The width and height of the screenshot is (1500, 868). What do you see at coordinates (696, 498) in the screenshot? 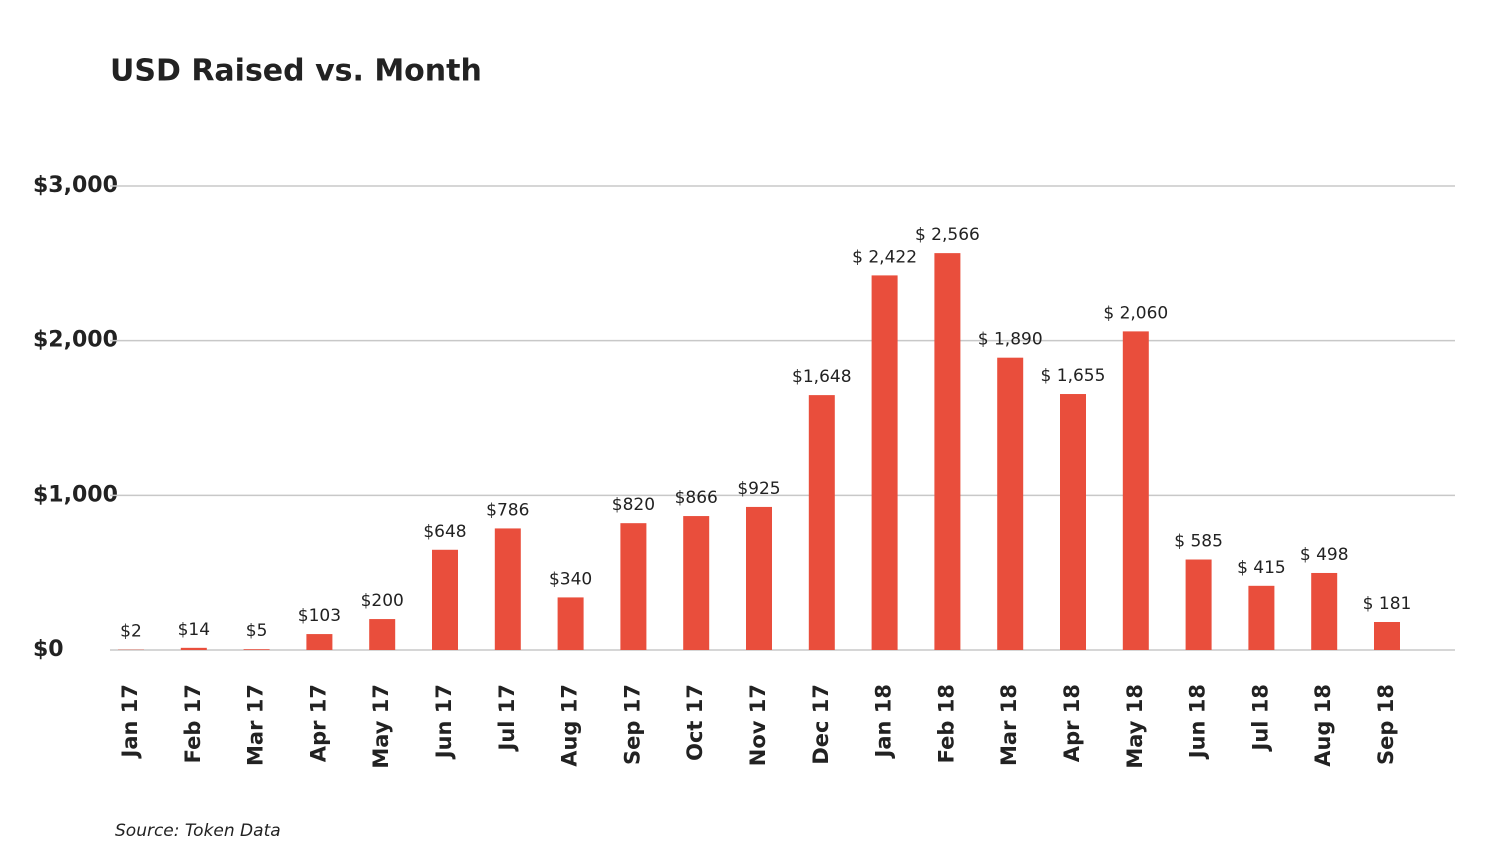
I see `value-label: $866` at bounding box center [696, 498].